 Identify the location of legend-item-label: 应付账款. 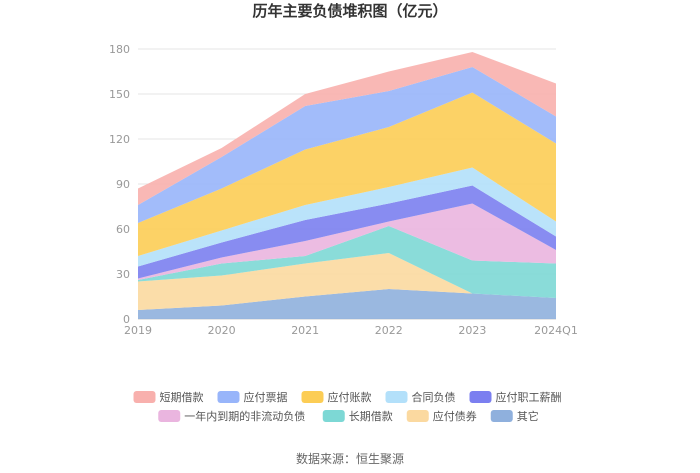
(350, 397).